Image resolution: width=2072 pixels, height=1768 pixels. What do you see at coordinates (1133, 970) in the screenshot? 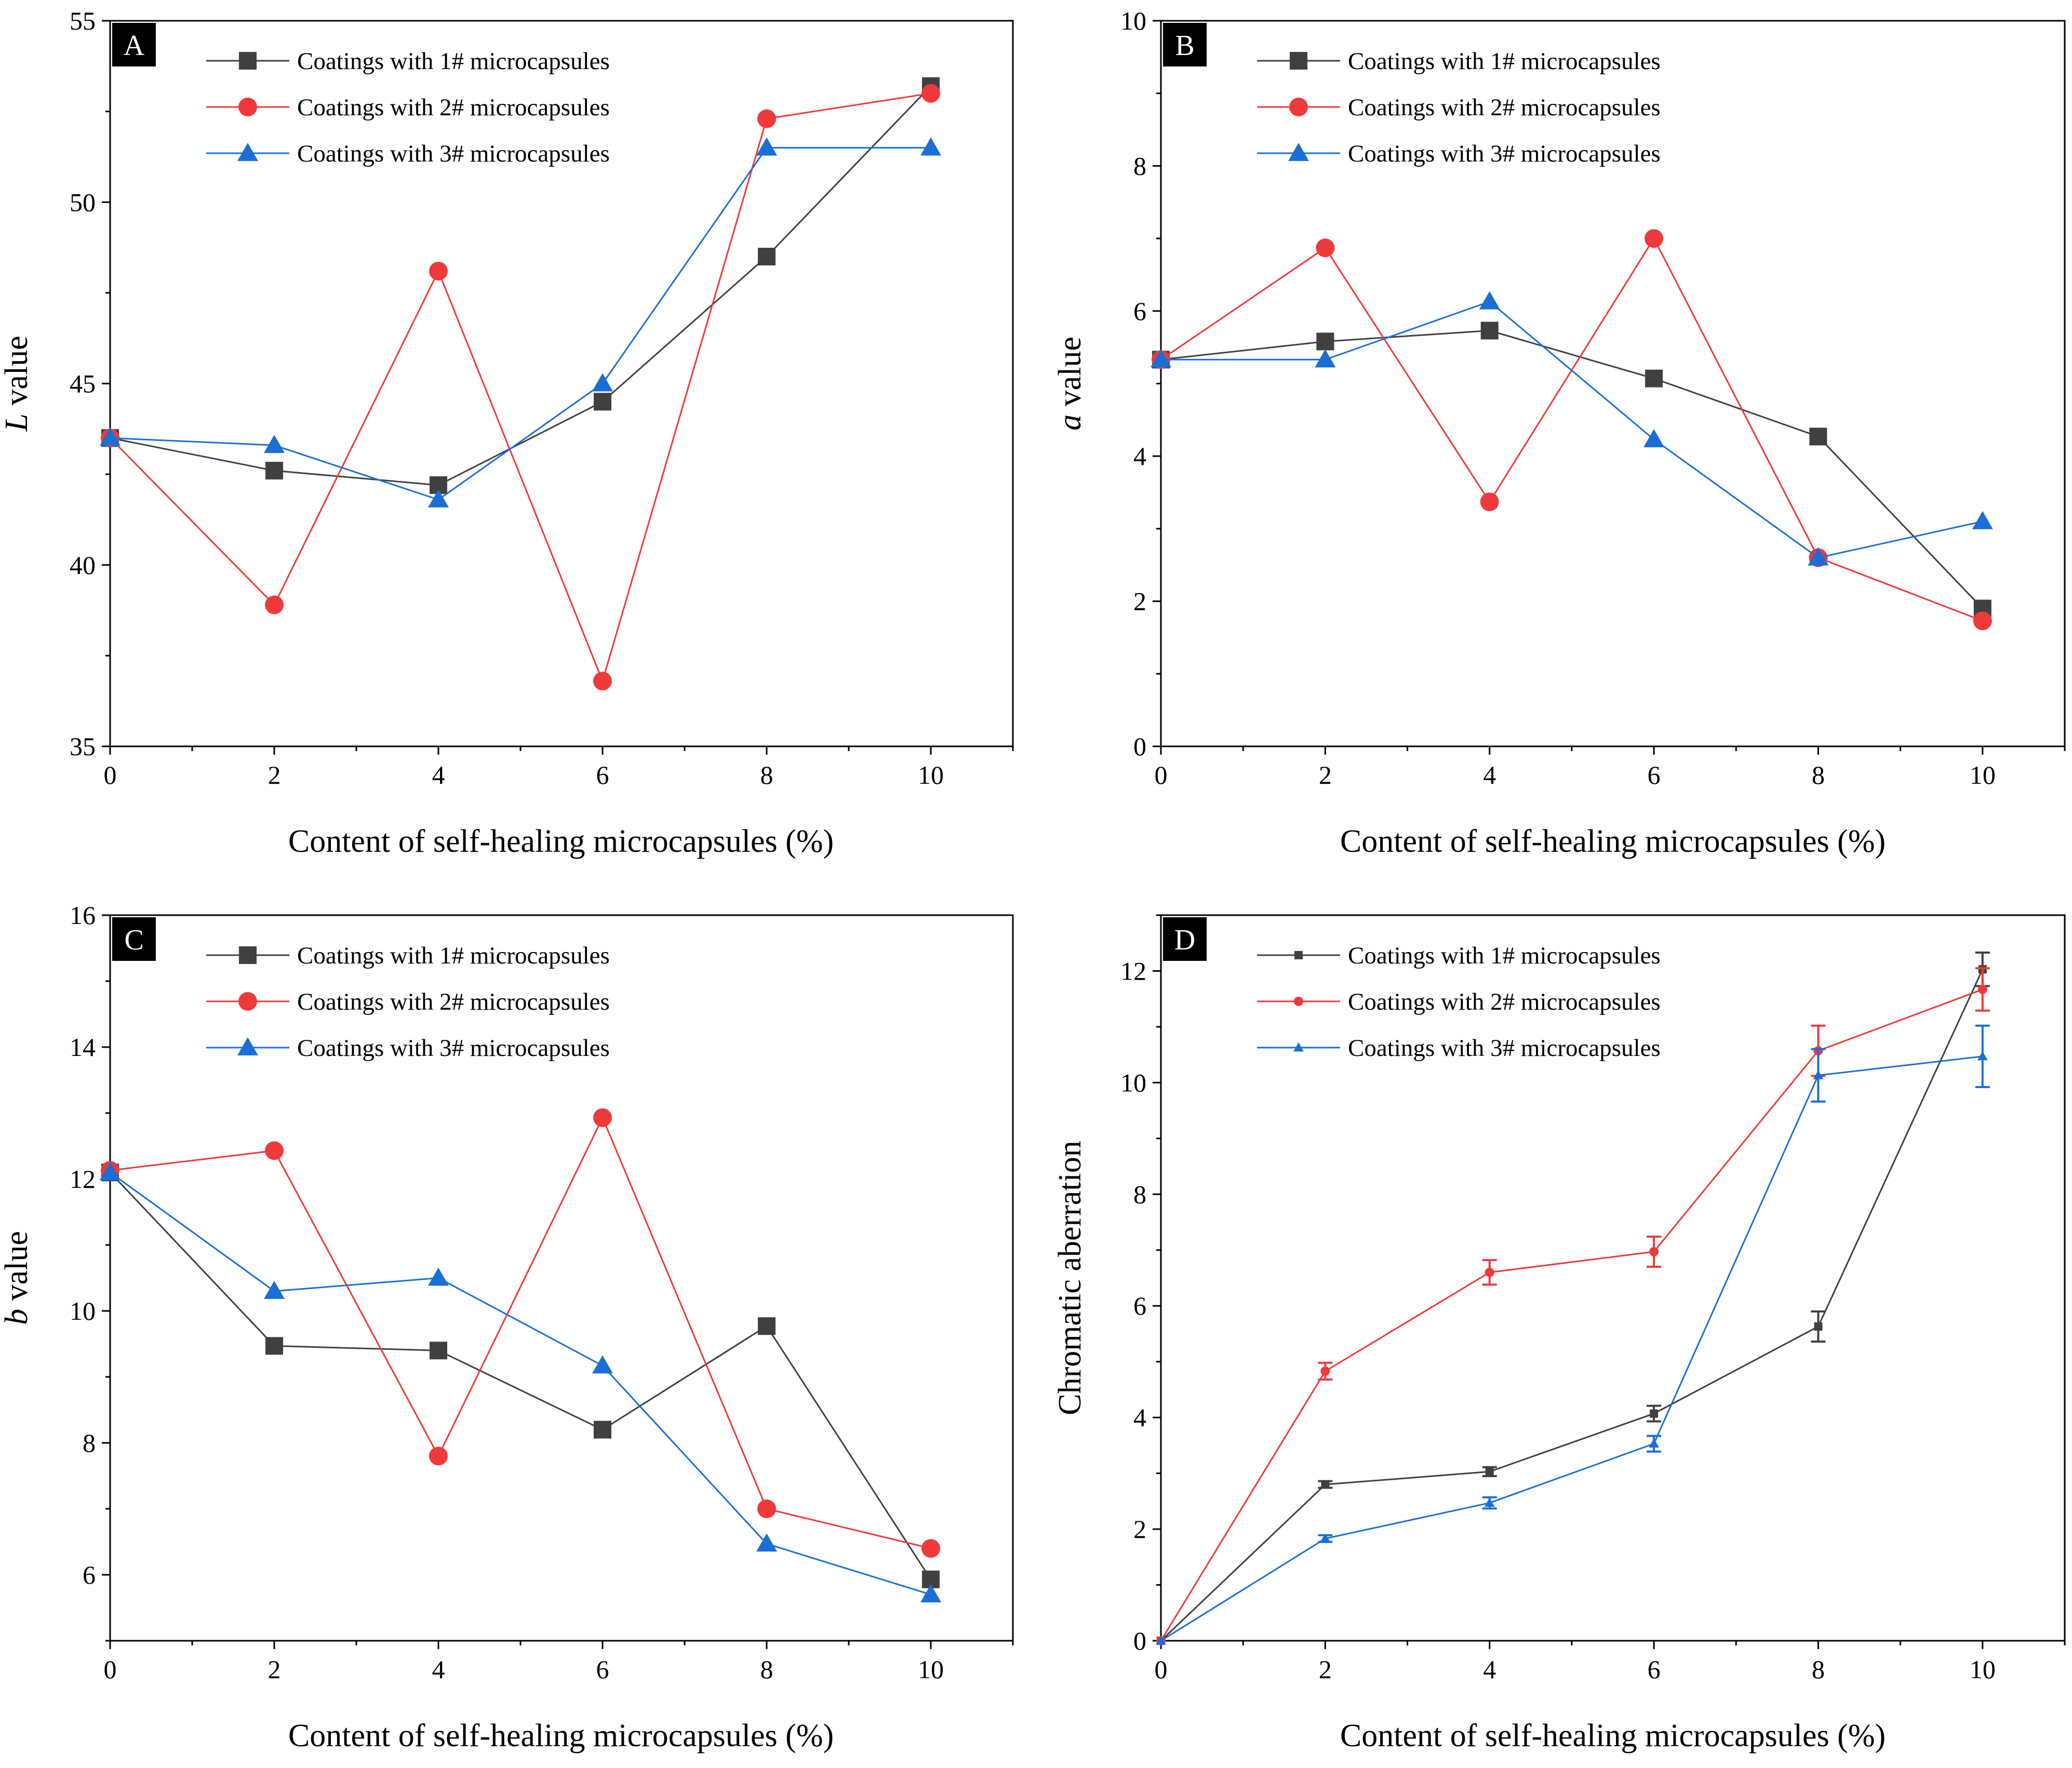
I see `y-tick-label: 12` at bounding box center [1133, 970].